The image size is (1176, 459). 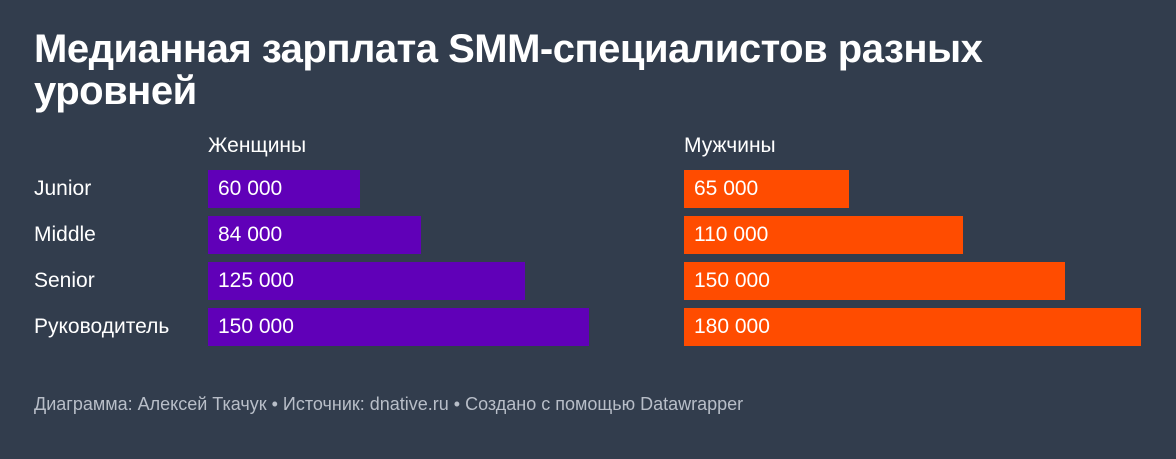 I want to click on bar-label-0-3: 150 000, so click(x=256, y=326).